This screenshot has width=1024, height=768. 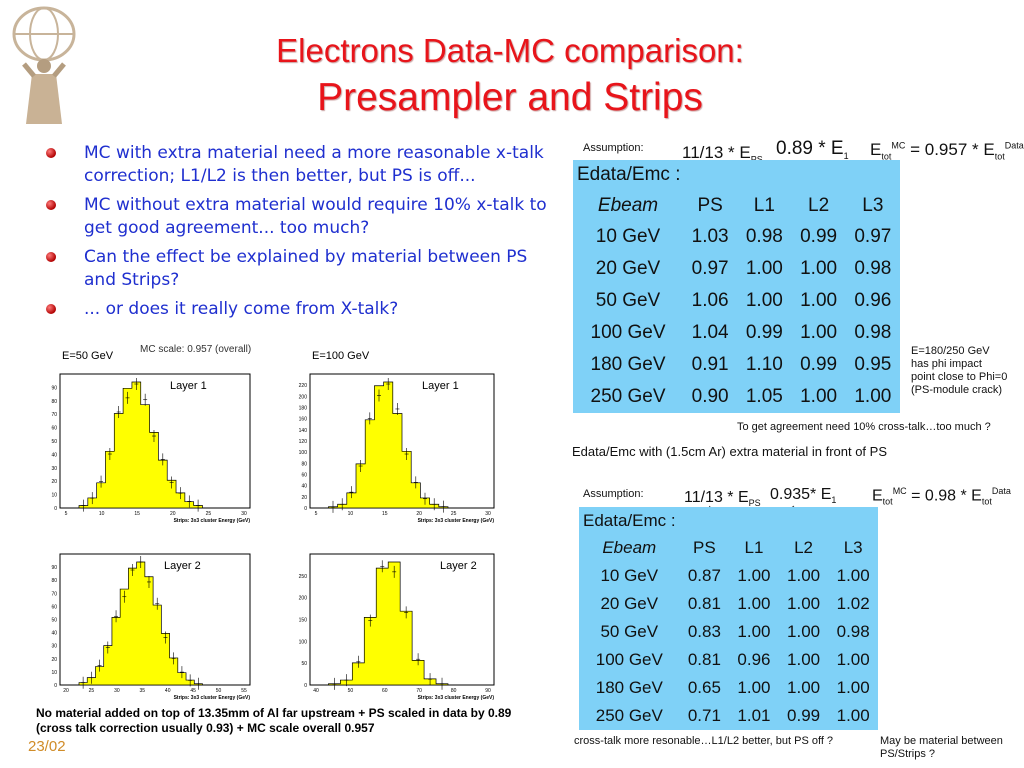 I want to click on slide-title-line1: Electrons Data-MC comparison:, so click(x=510, y=50).